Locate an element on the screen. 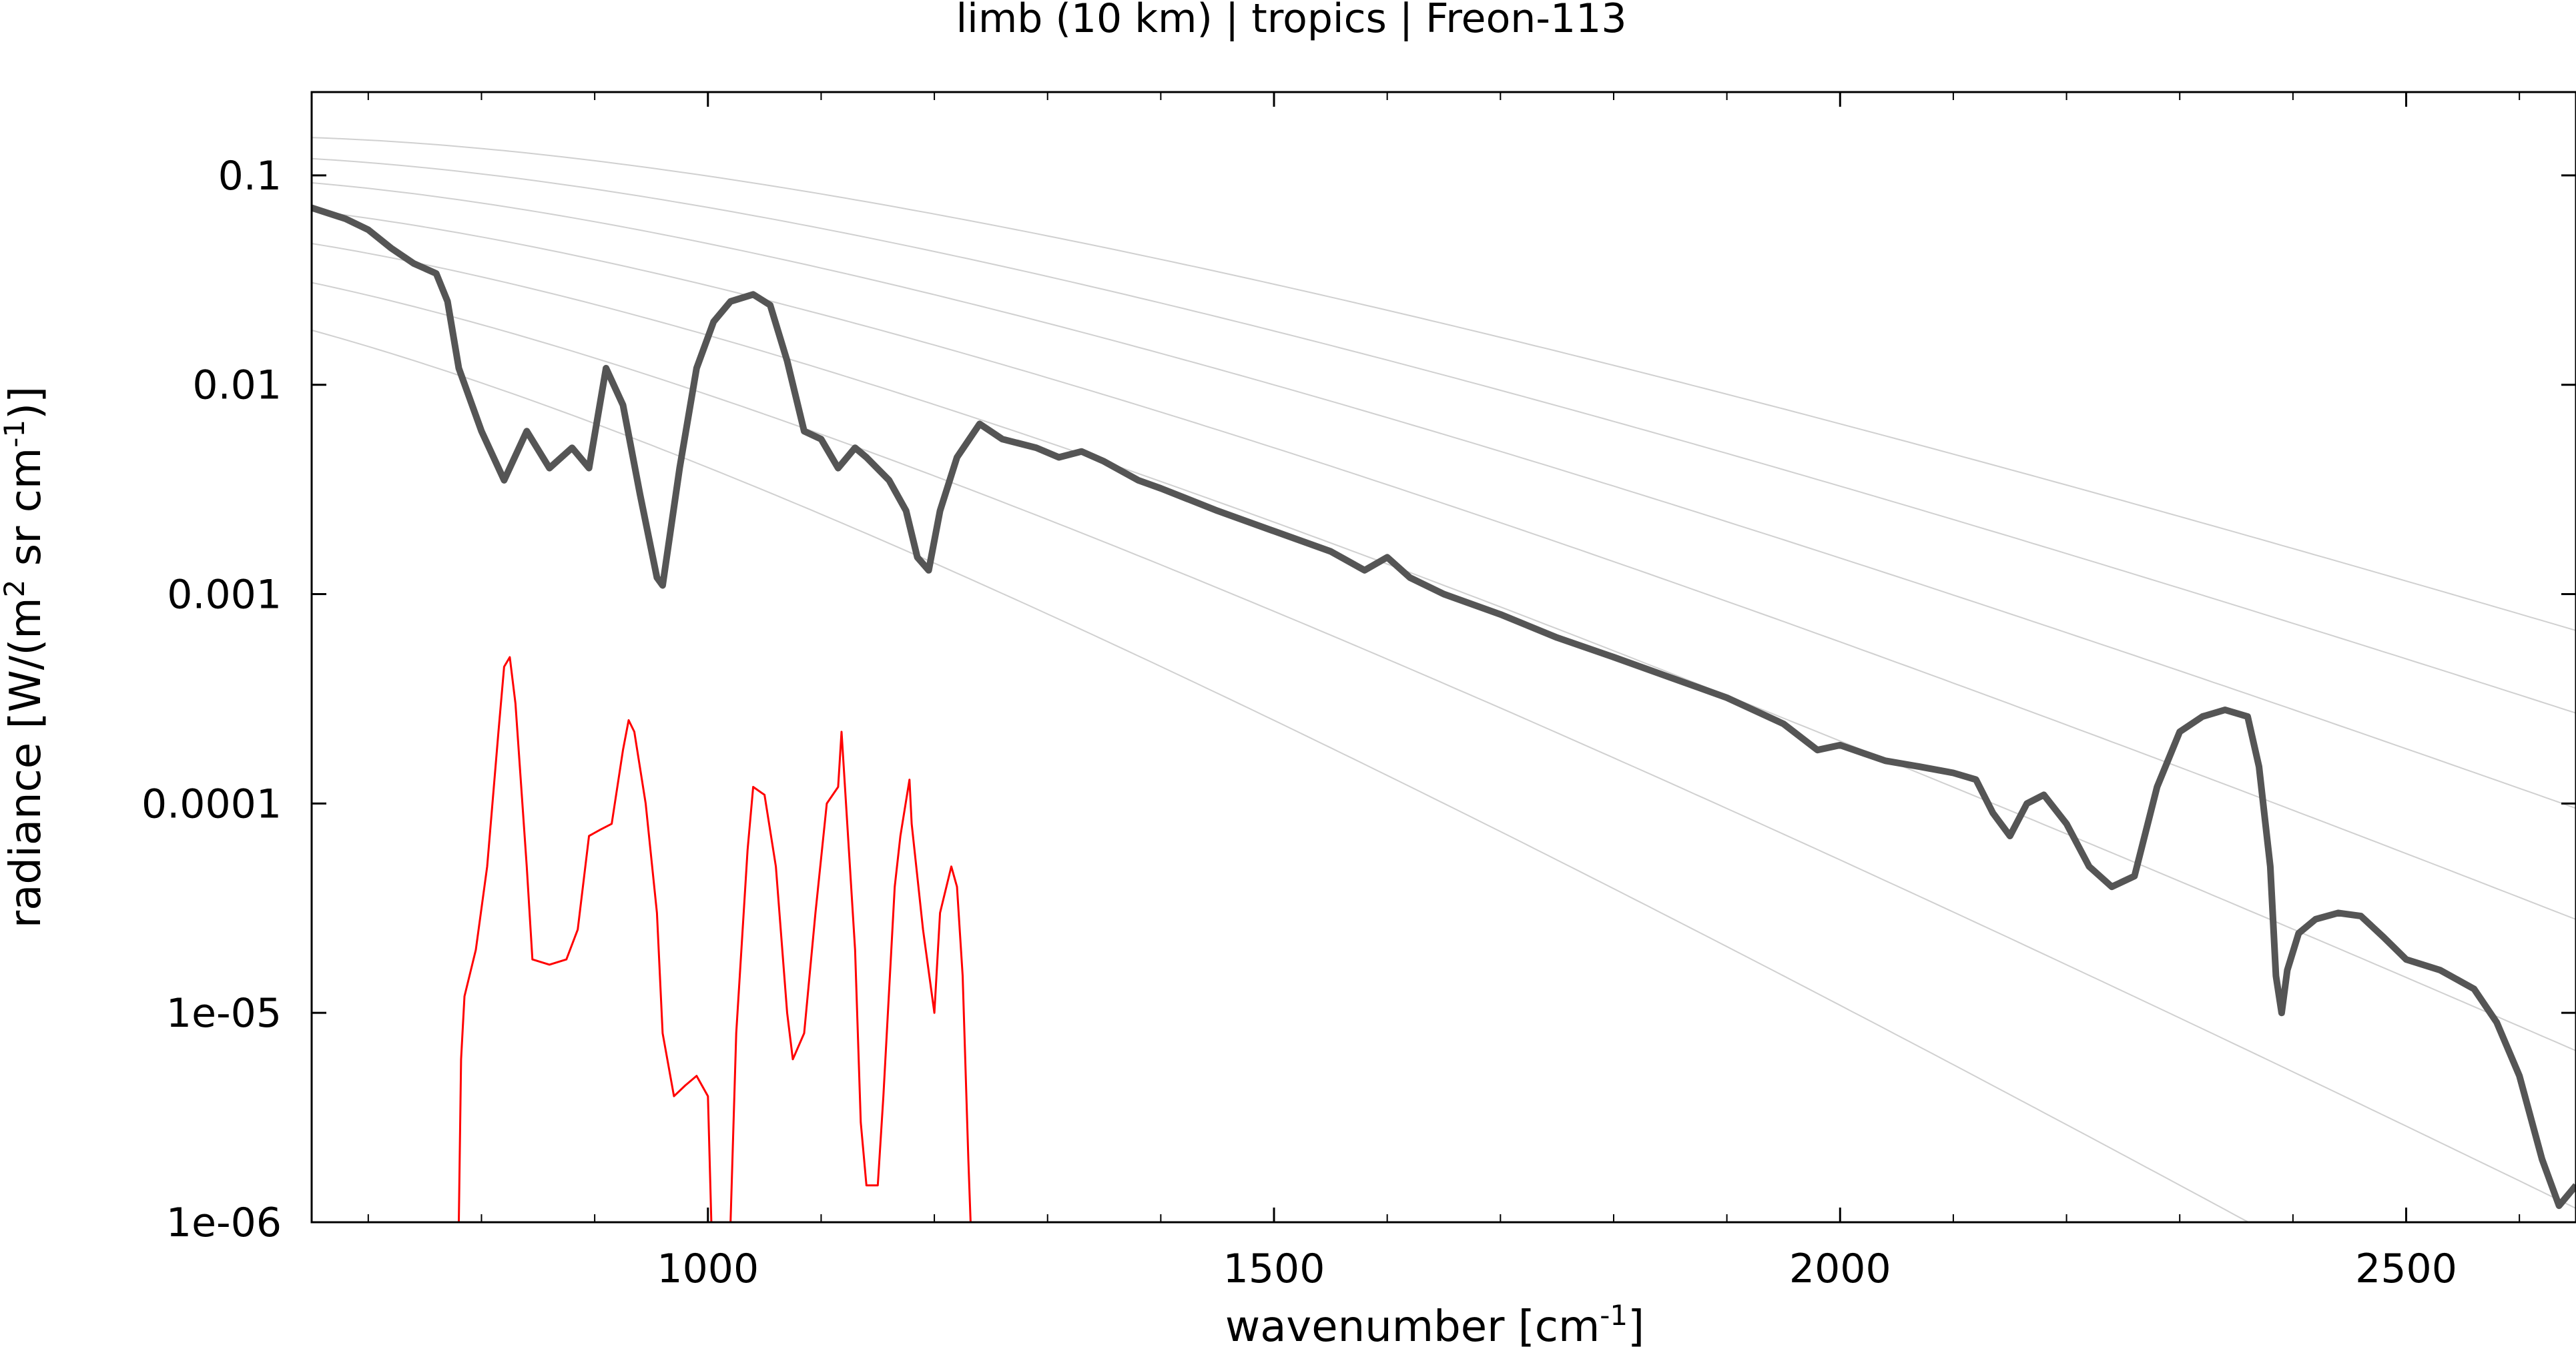 This screenshot has height=1357, width=2576. y-tick-label: 0.0001 is located at coordinates (211, 804).